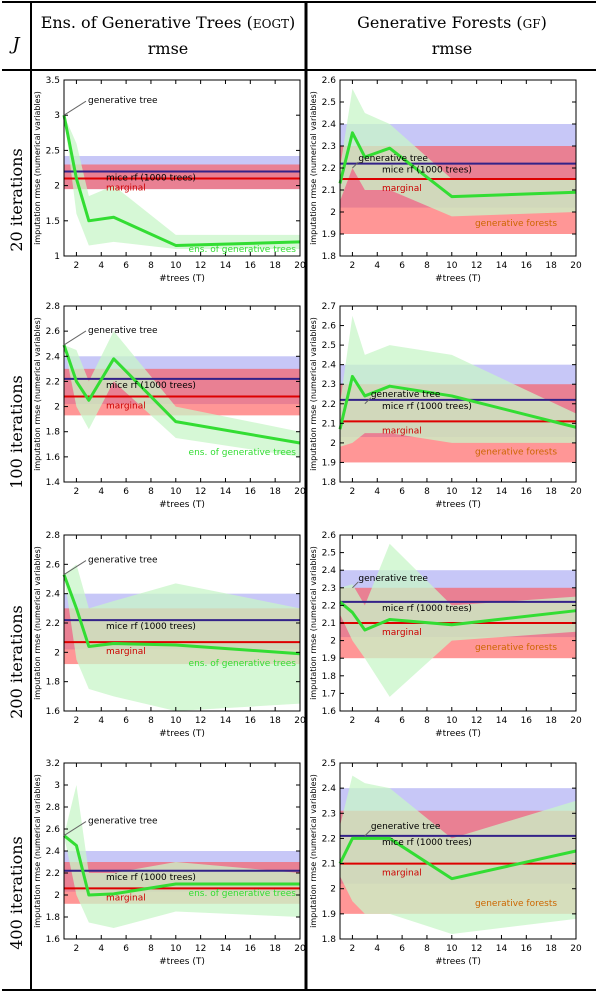 Image resolution: width=598 pixels, height=996 pixels. Describe the element at coordinates (329, 463) in the screenshot. I see `y-tick-label: 1.9` at that location.